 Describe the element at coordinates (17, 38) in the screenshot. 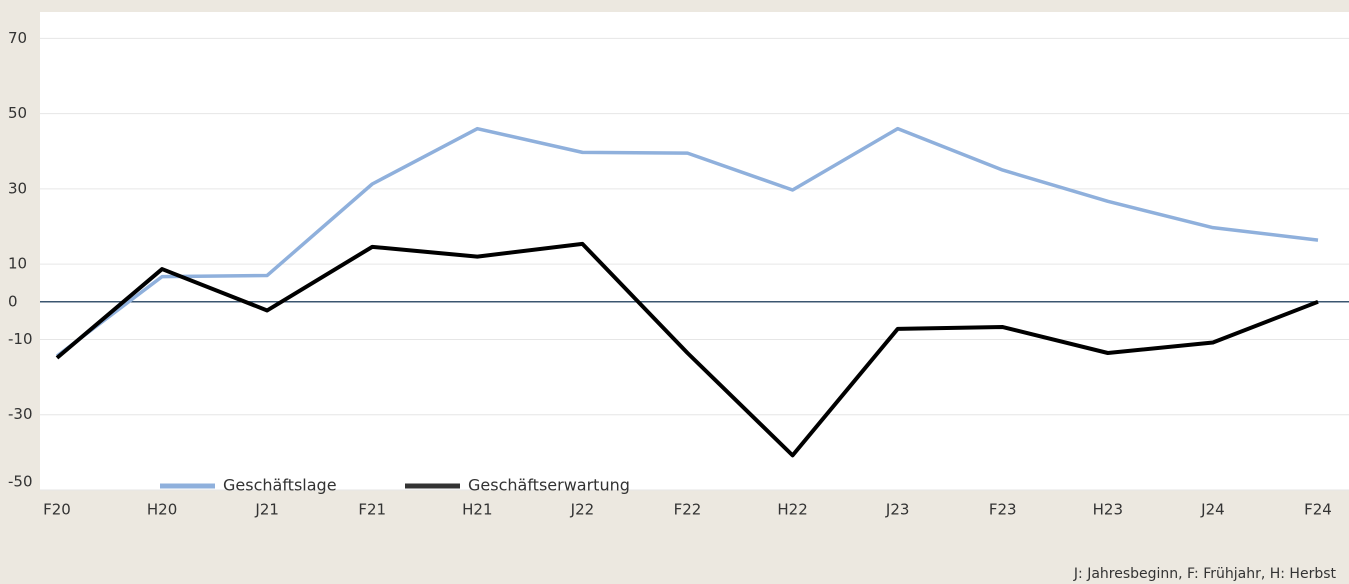

I see `y-tick-label: 70` at that location.